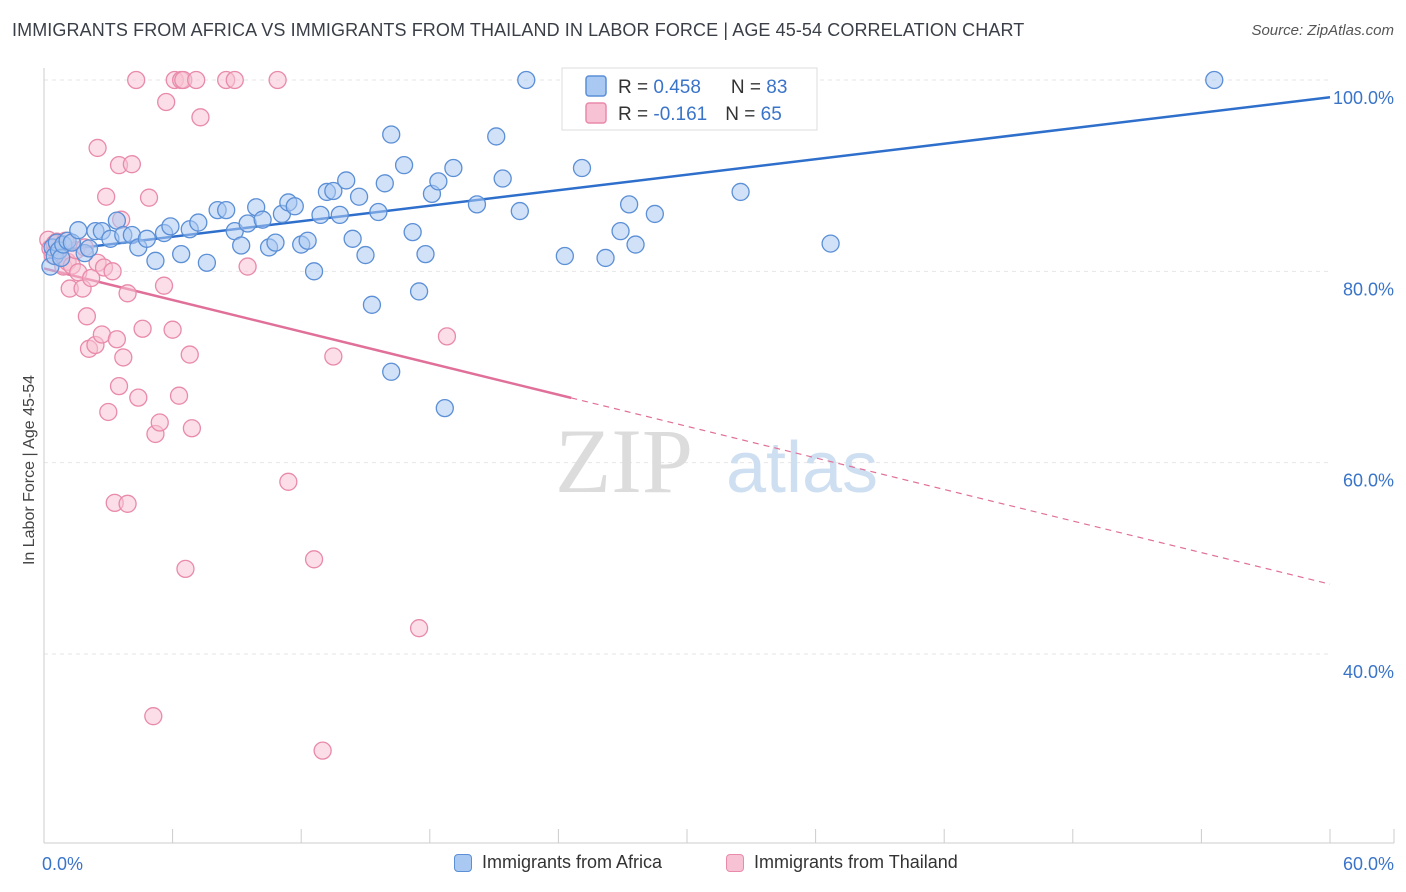 The height and width of the screenshot is (892, 1406). What do you see at coordinates (1368, 864) in the screenshot?
I see `x-tick-label-1: 60.0%` at bounding box center [1368, 864].